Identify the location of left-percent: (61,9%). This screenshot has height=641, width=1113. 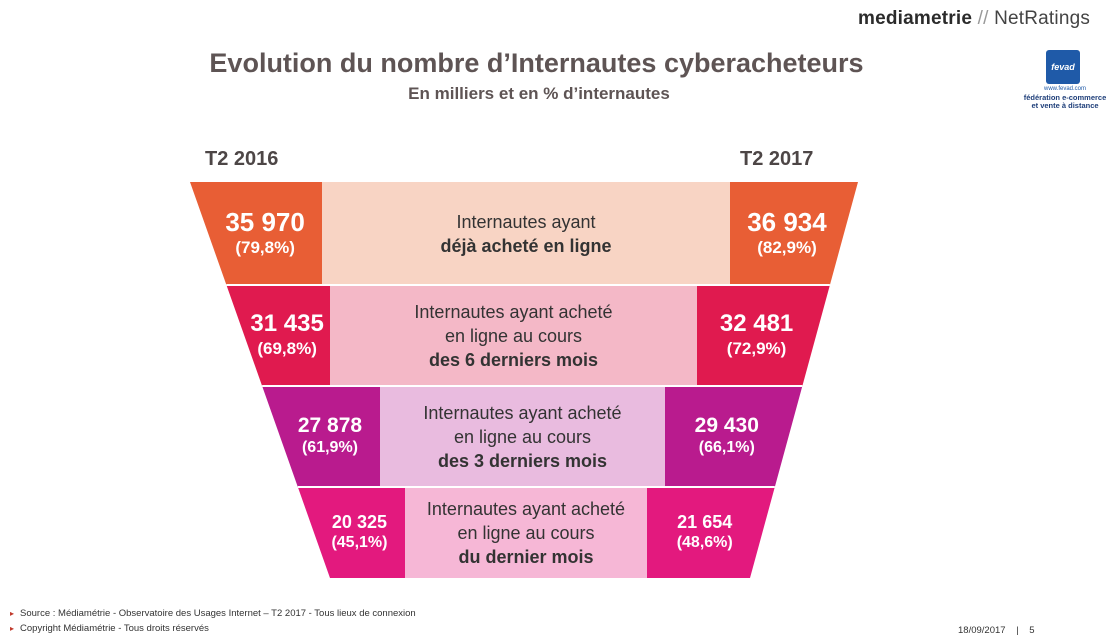
(329, 447).